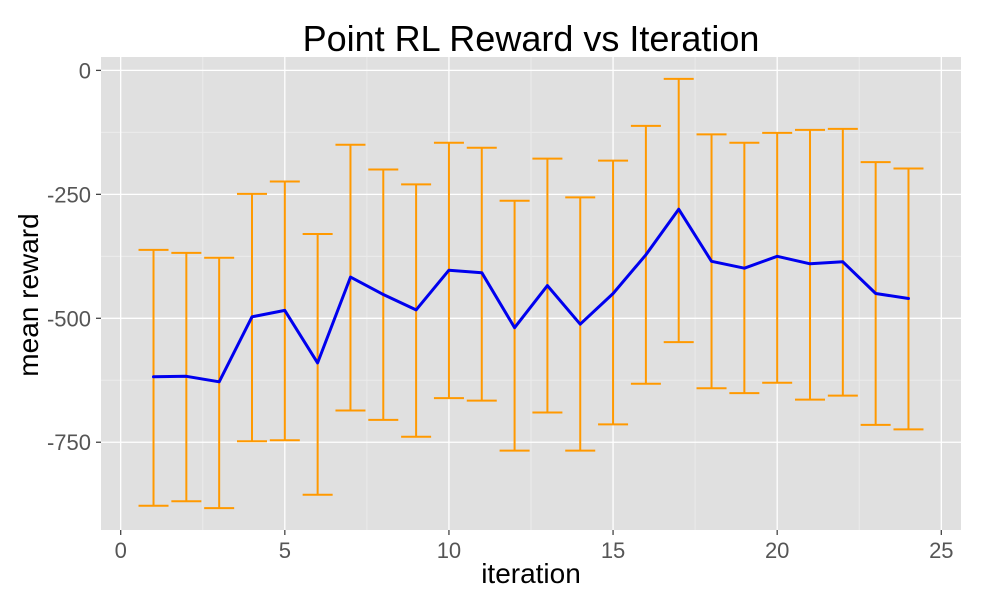 Image resolution: width=981 pixels, height=597 pixels. What do you see at coordinates (28, 294) in the screenshot?
I see `y-axis-label: mean reward` at bounding box center [28, 294].